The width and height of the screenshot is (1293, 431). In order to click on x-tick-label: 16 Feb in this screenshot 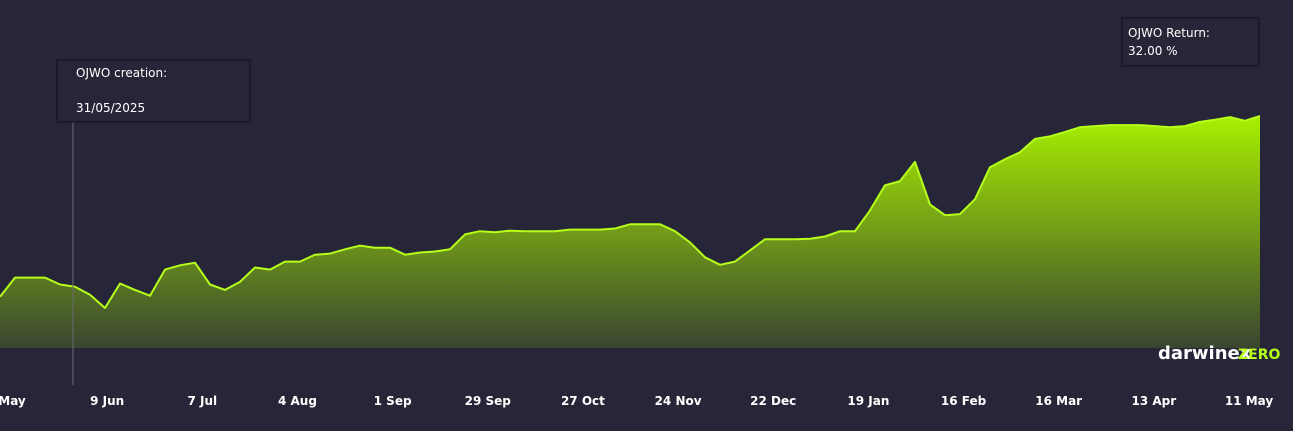, I will do `click(964, 401)`.